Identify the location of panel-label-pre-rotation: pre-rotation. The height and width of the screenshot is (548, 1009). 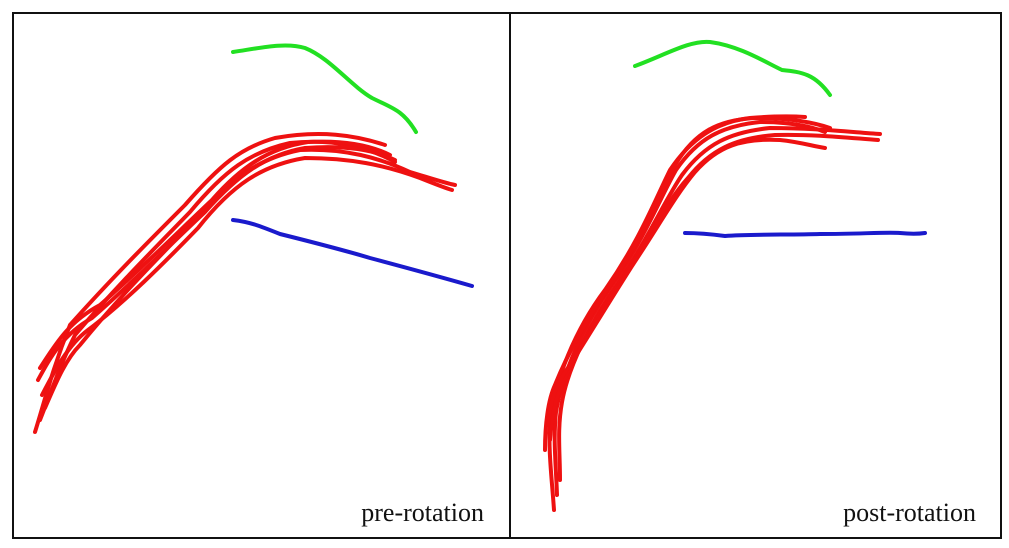
(422, 512).